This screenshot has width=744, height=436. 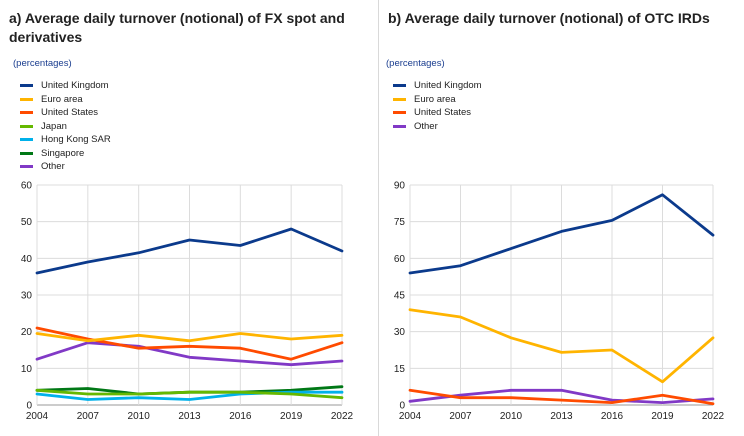 What do you see at coordinates (62, 99) in the screenshot?
I see `chart-a-legend-label: Euro area` at bounding box center [62, 99].